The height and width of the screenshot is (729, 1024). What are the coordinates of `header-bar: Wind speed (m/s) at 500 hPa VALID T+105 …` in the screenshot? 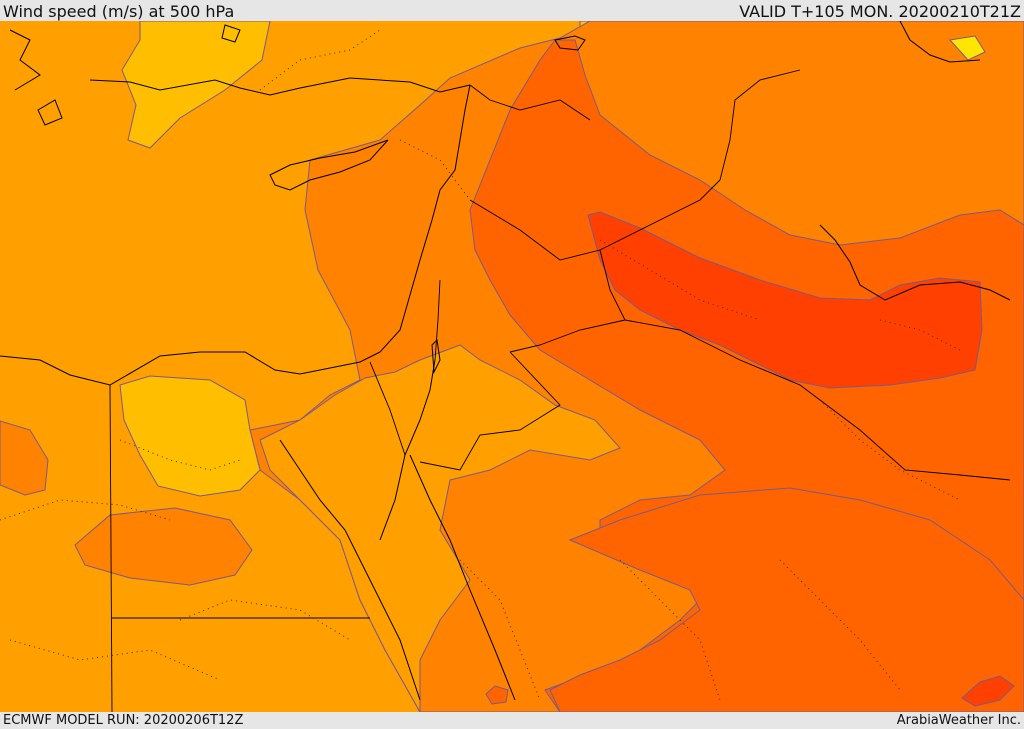 It's located at (512, 10).